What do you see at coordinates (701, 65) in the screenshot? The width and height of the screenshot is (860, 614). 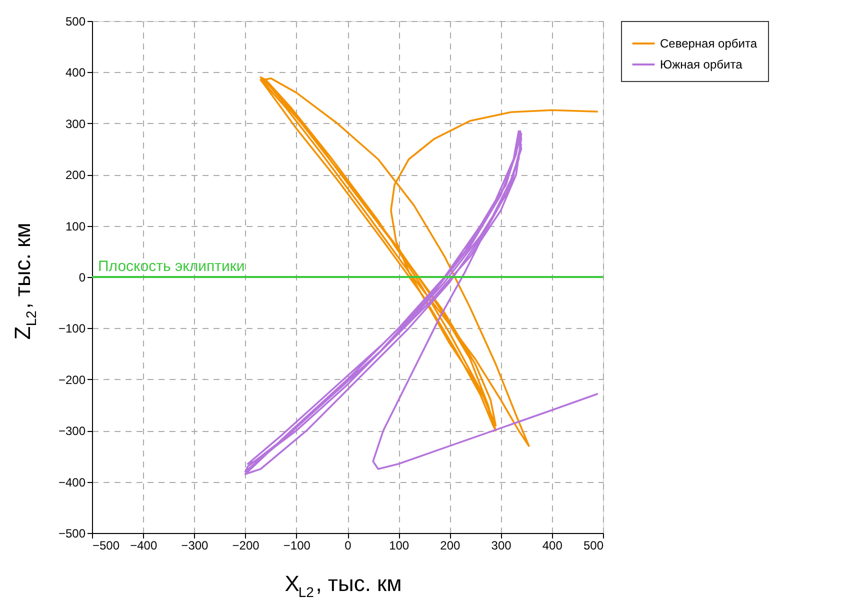 I see `legend-label: Южная орбита` at bounding box center [701, 65].